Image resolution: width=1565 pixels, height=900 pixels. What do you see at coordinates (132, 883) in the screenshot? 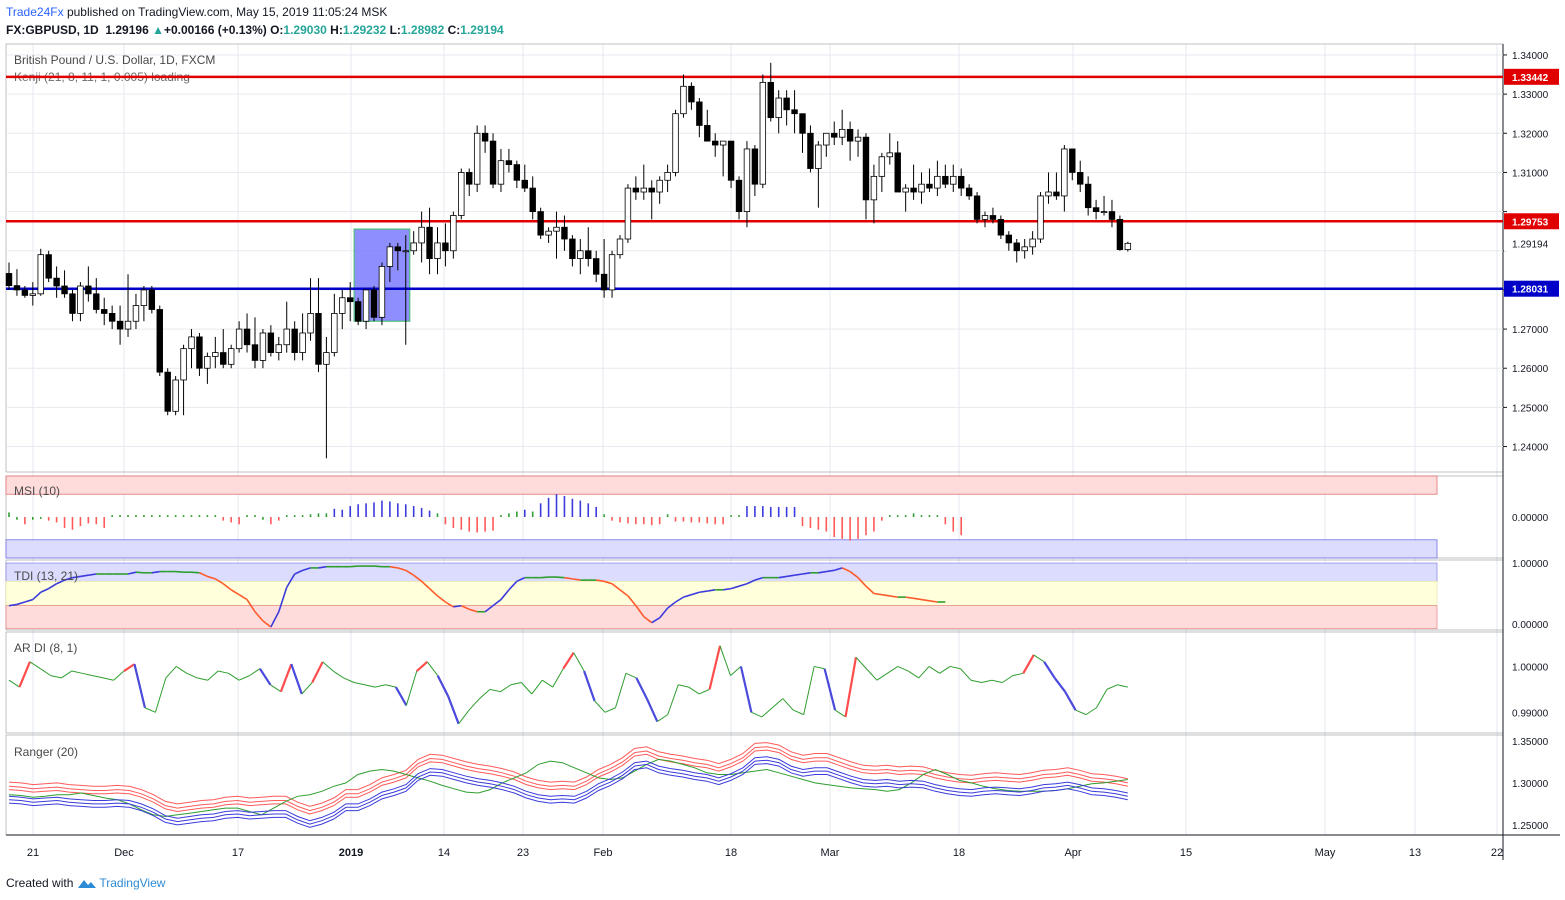
I see `tradingview-link: TradingView` at bounding box center [132, 883].